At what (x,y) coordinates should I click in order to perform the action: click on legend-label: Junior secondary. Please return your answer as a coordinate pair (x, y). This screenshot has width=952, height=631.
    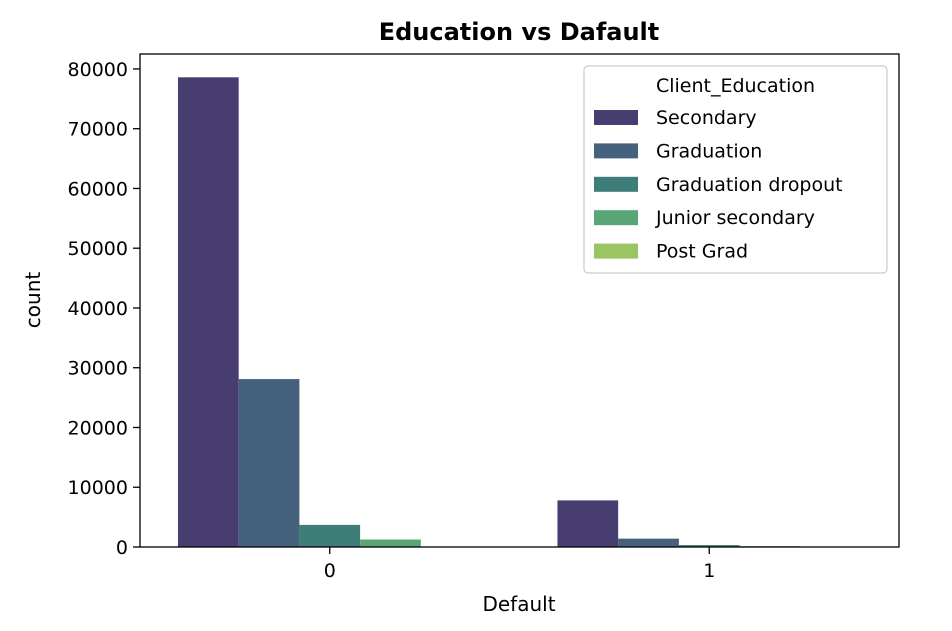
    Looking at the image, I should click on (735, 218).